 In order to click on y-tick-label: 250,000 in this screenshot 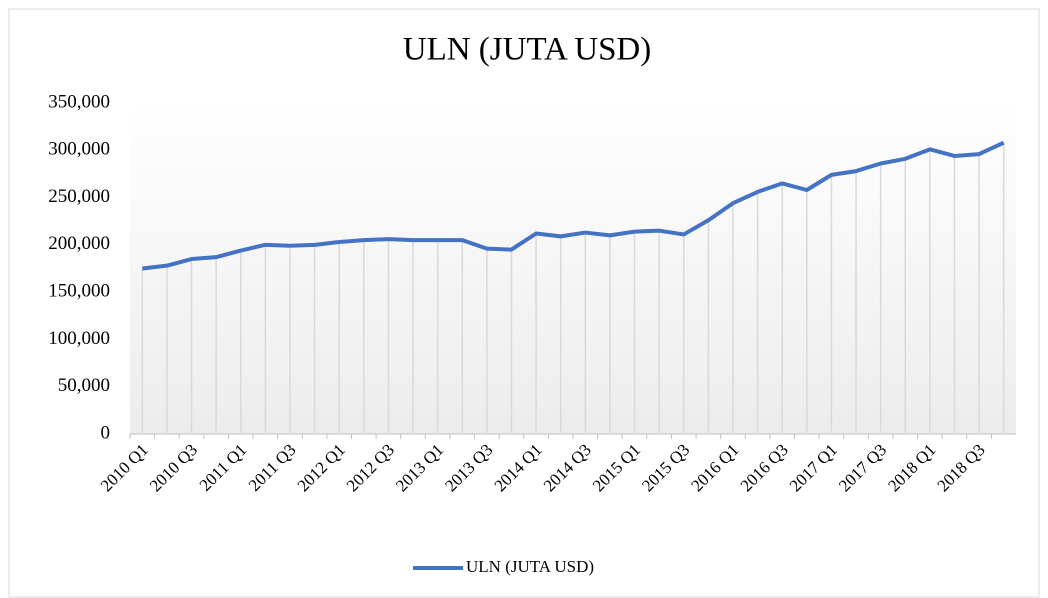, I will do `click(79, 196)`.